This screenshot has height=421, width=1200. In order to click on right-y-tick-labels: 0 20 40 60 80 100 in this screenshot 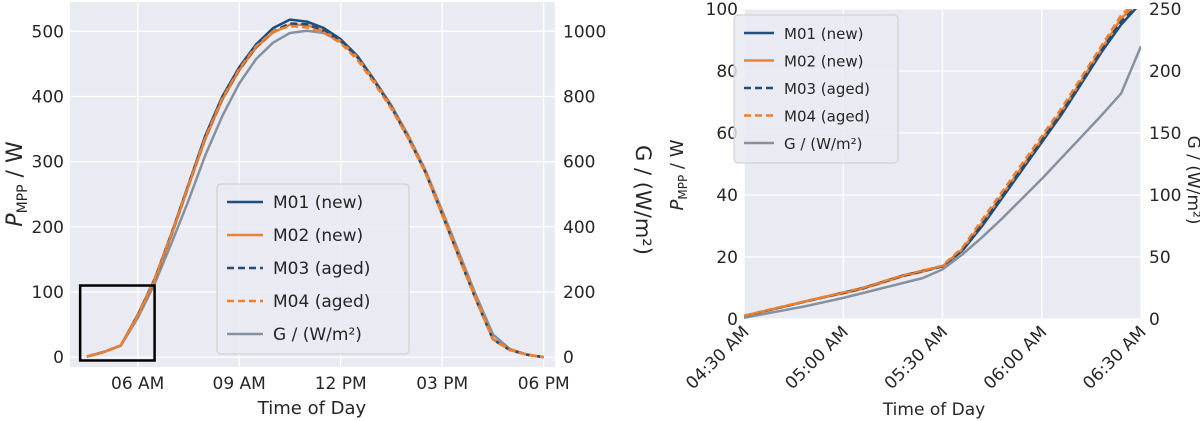, I will do `click(722, 165)`.